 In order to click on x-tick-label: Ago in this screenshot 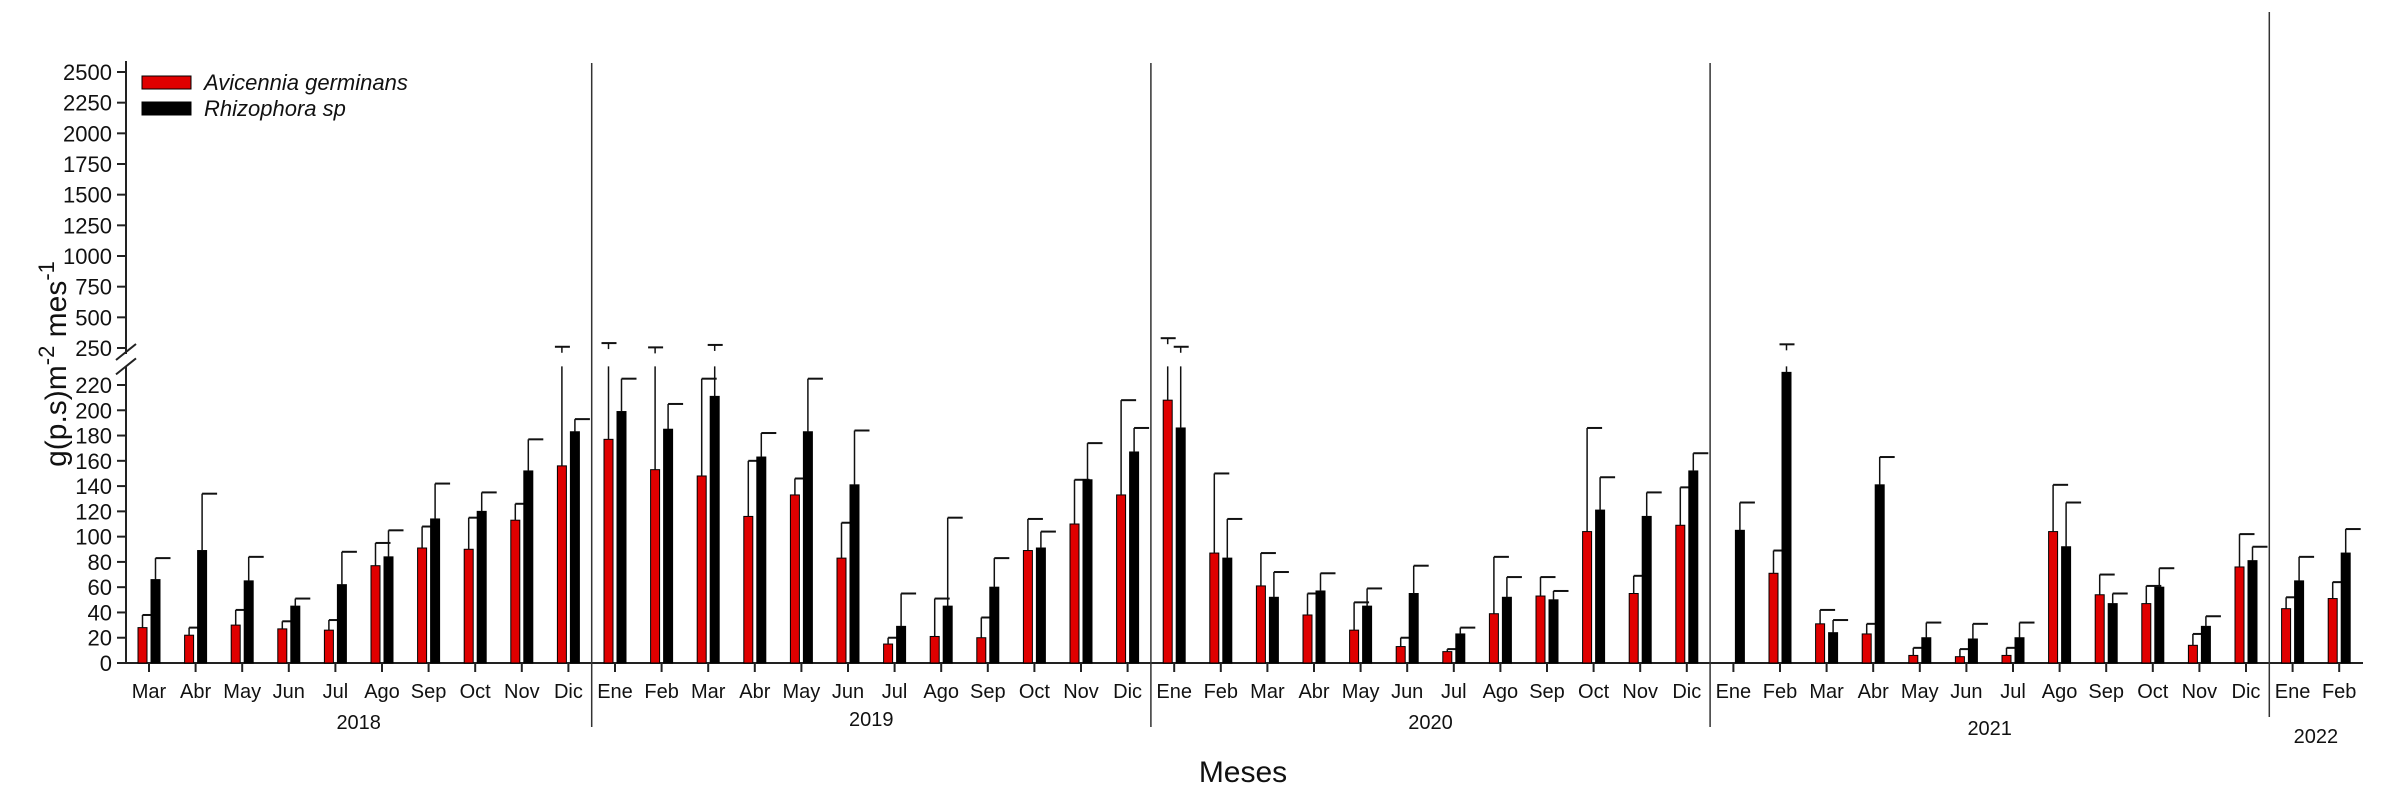, I will do `click(941, 692)`.